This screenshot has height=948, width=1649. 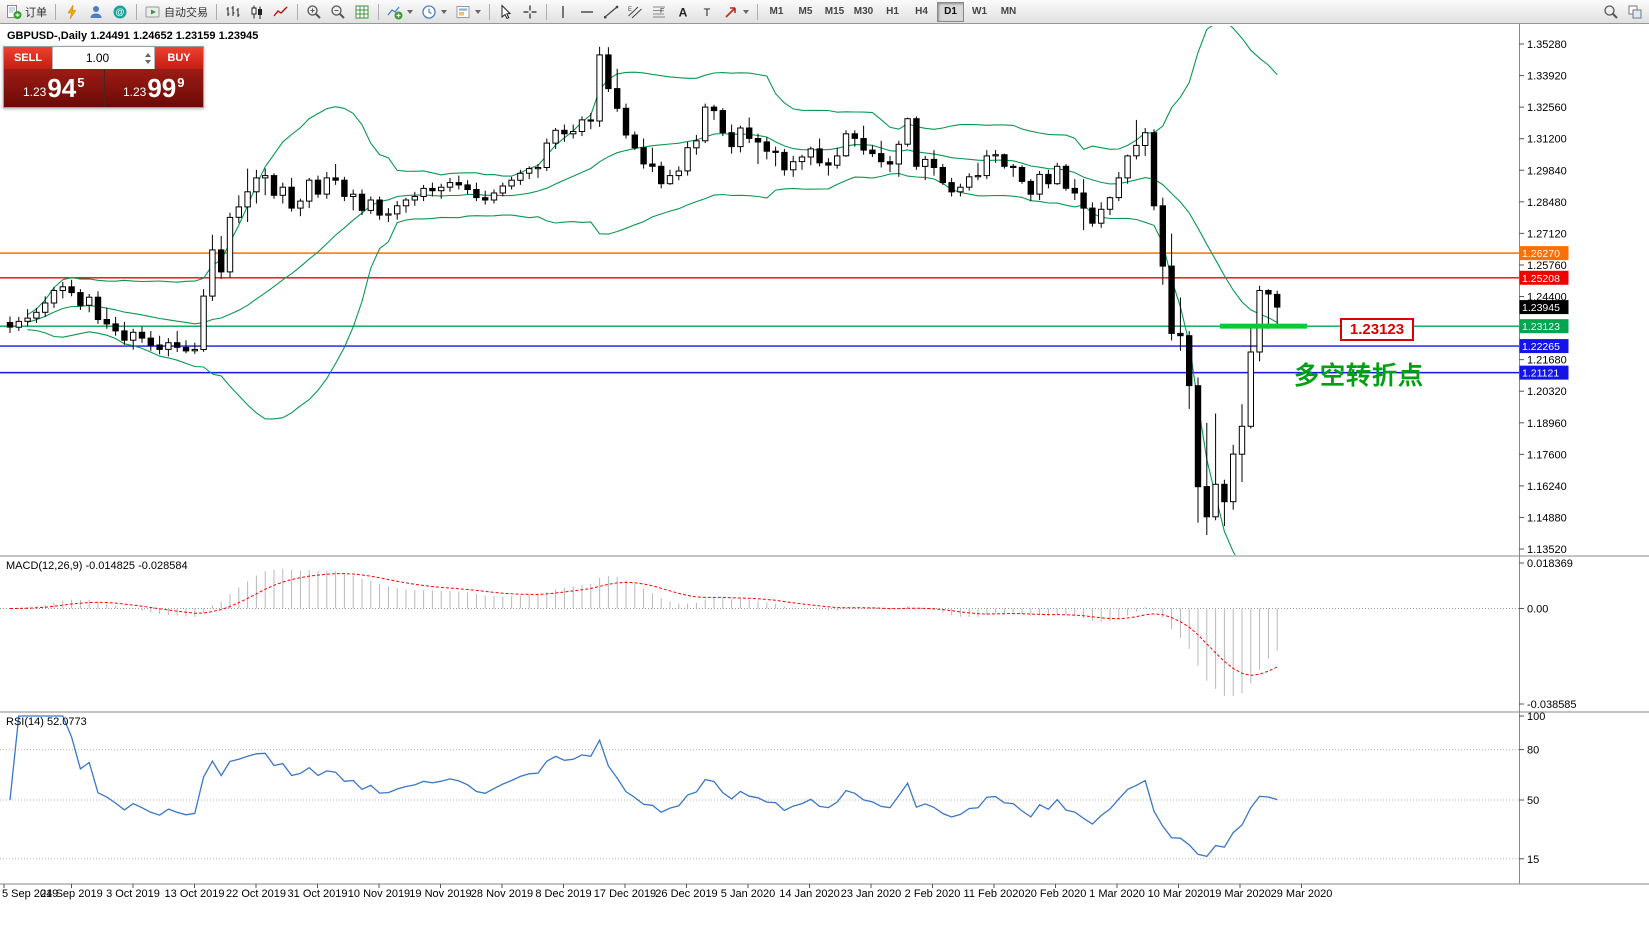 I want to click on community-button: @, so click(x=120, y=12).